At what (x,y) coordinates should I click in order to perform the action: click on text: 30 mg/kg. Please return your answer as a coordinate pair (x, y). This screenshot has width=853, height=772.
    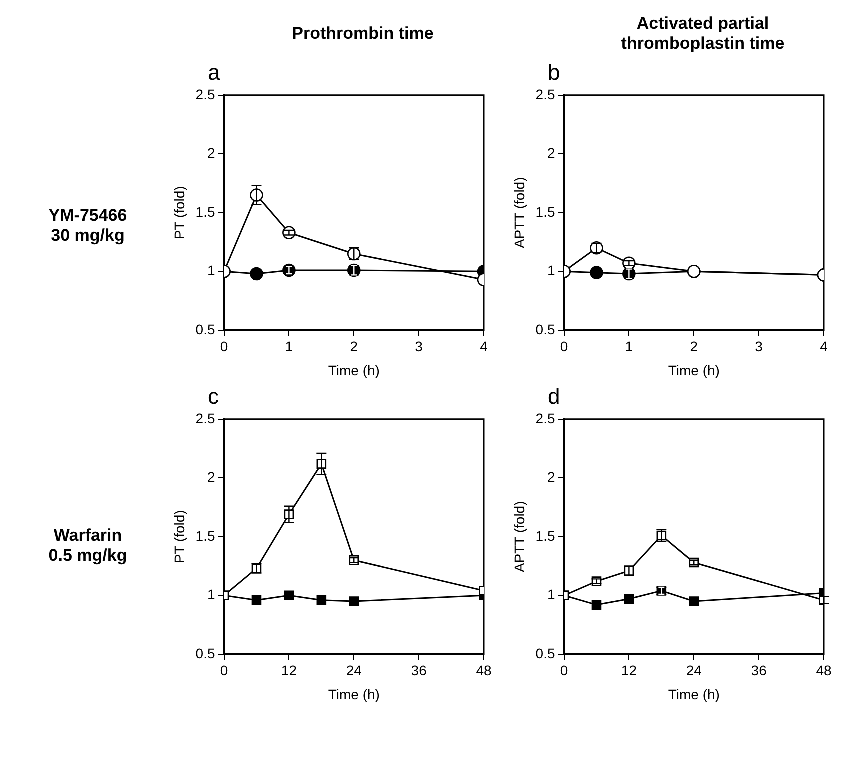
    Looking at the image, I should click on (88, 236).